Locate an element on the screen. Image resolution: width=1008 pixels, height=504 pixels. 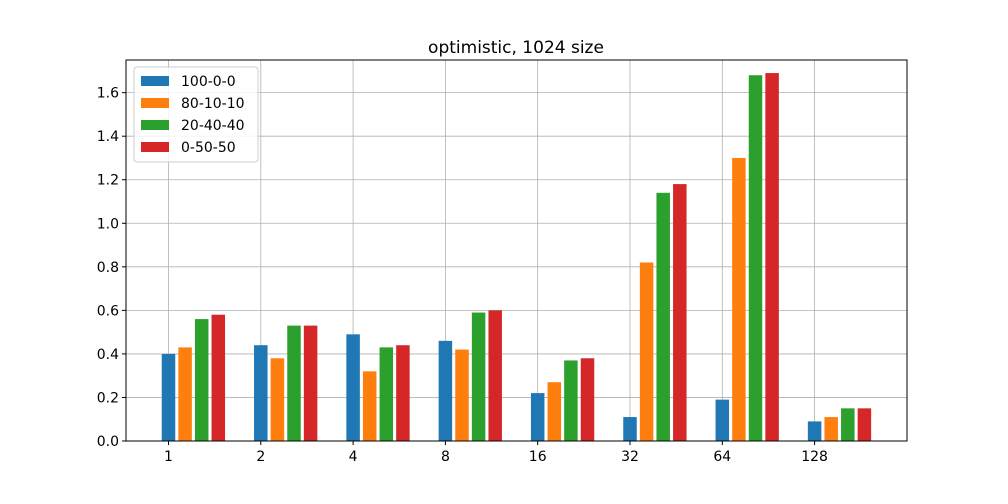
legend-label: 80-10-10 is located at coordinates (213, 104).